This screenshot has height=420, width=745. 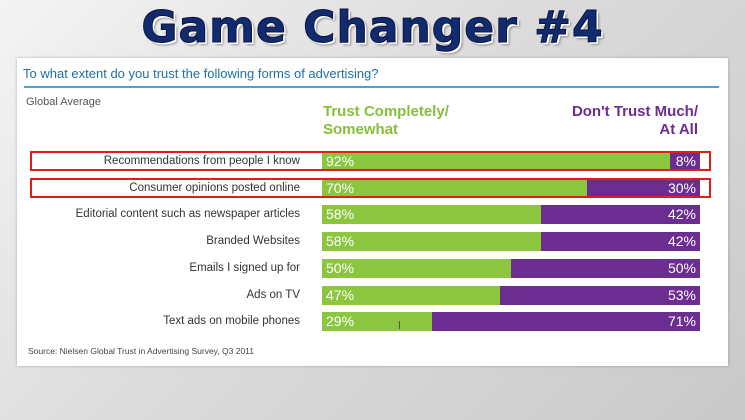 I want to click on value-label-dont-trust: 53%, so click(x=681, y=295).